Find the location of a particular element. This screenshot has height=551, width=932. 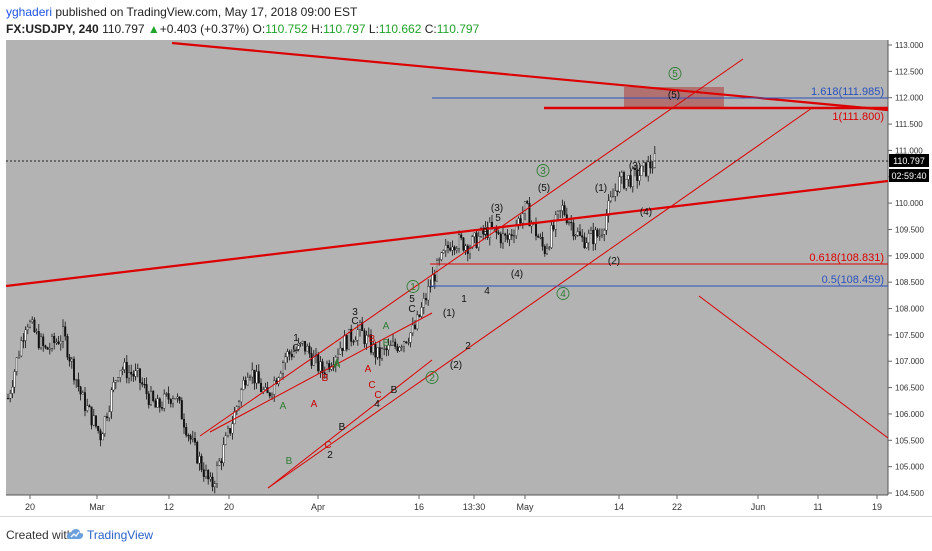

x-tick-label: 20 is located at coordinates (229, 507).